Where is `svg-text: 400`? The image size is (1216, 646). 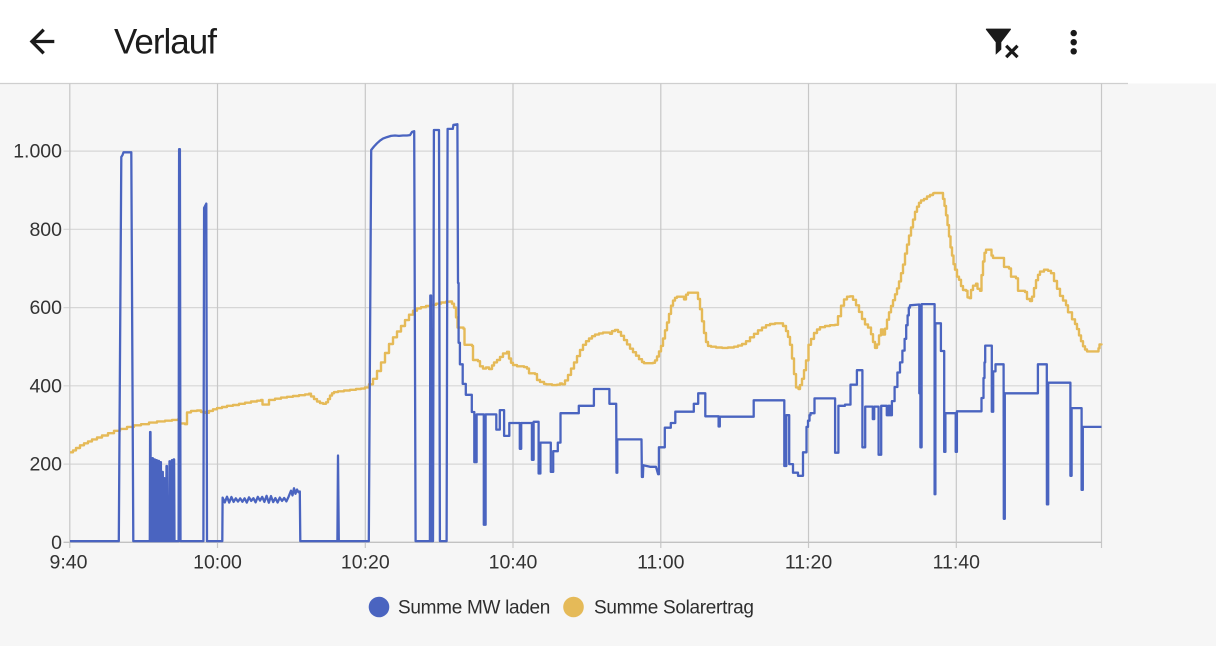
svg-text: 400 is located at coordinates (45, 386).